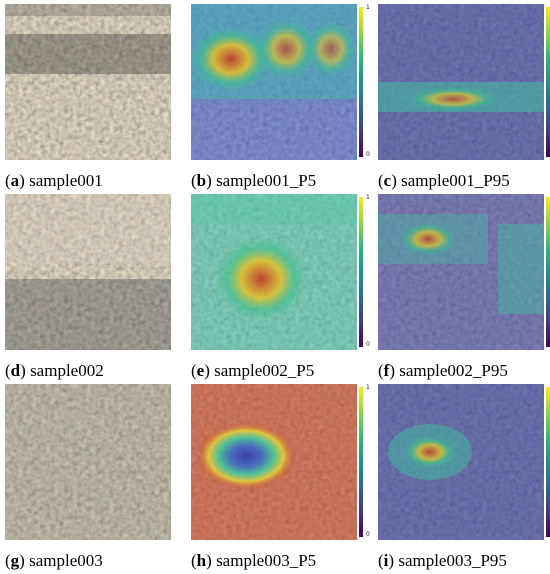  I want to click on caption: (d) sample002, so click(54, 370).